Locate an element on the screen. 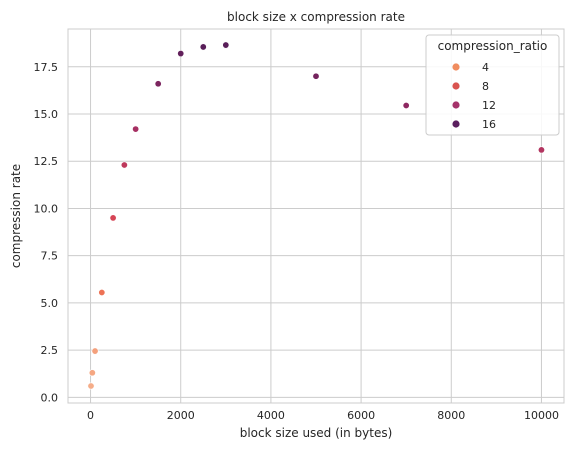 The height and width of the screenshot is (453, 574). y-tick-label: 12.5 is located at coordinates (46, 161).